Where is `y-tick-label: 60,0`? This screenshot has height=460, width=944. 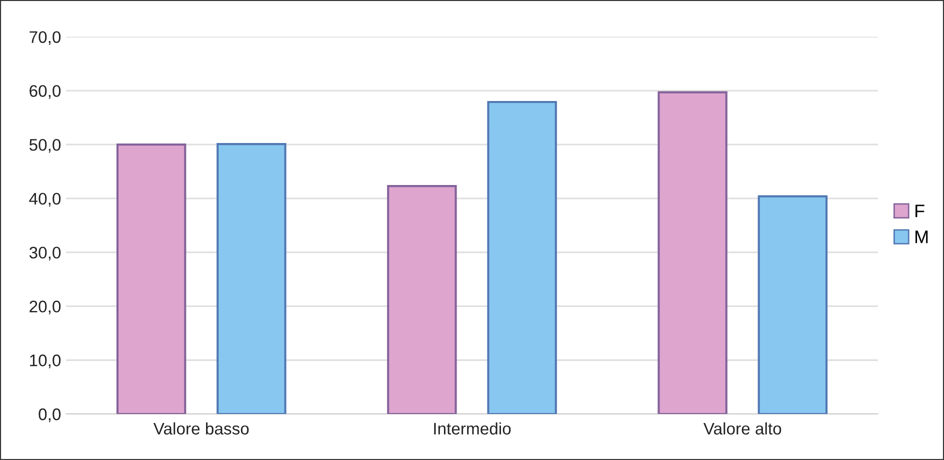 y-tick-label: 60,0 is located at coordinates (45, 92).